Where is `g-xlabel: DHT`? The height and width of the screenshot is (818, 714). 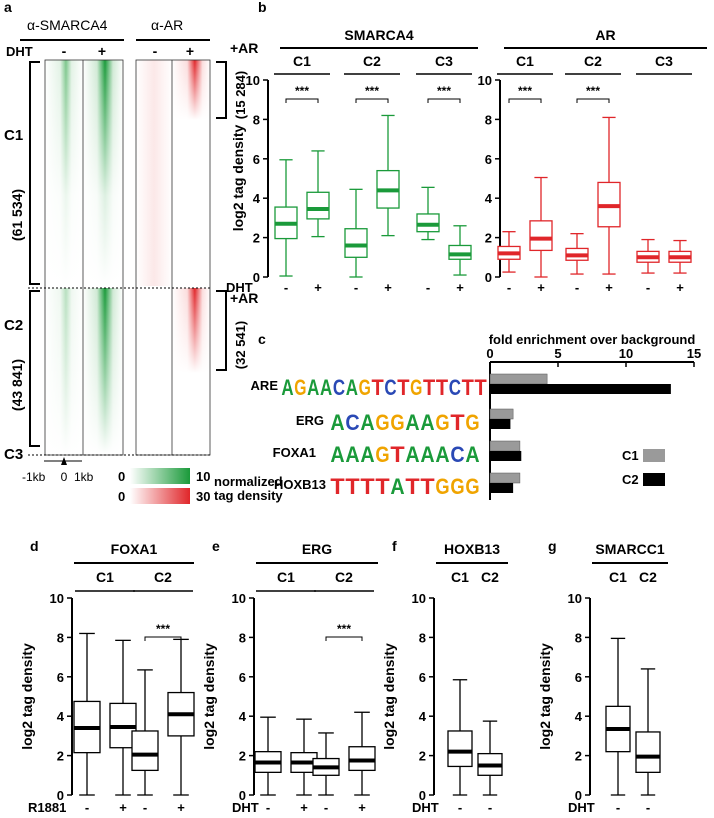 g-xlabel: DHT is located at coordinates (581, 807).